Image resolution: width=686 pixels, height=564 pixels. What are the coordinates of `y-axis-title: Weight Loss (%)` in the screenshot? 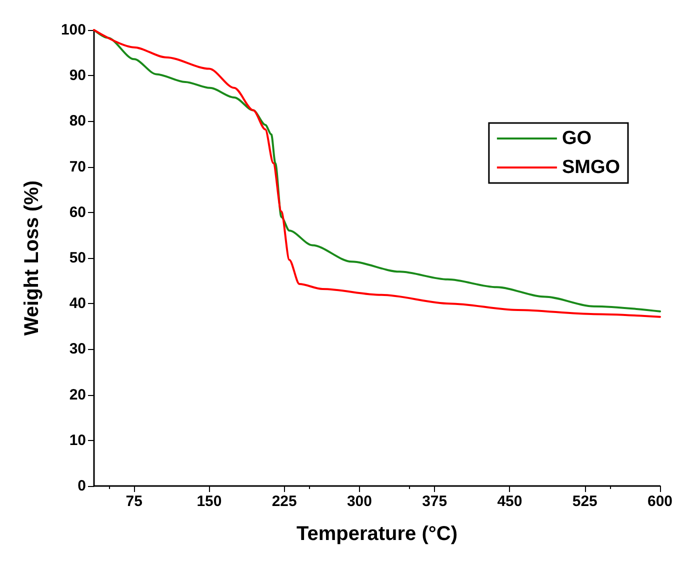 It's located at (32, 258).